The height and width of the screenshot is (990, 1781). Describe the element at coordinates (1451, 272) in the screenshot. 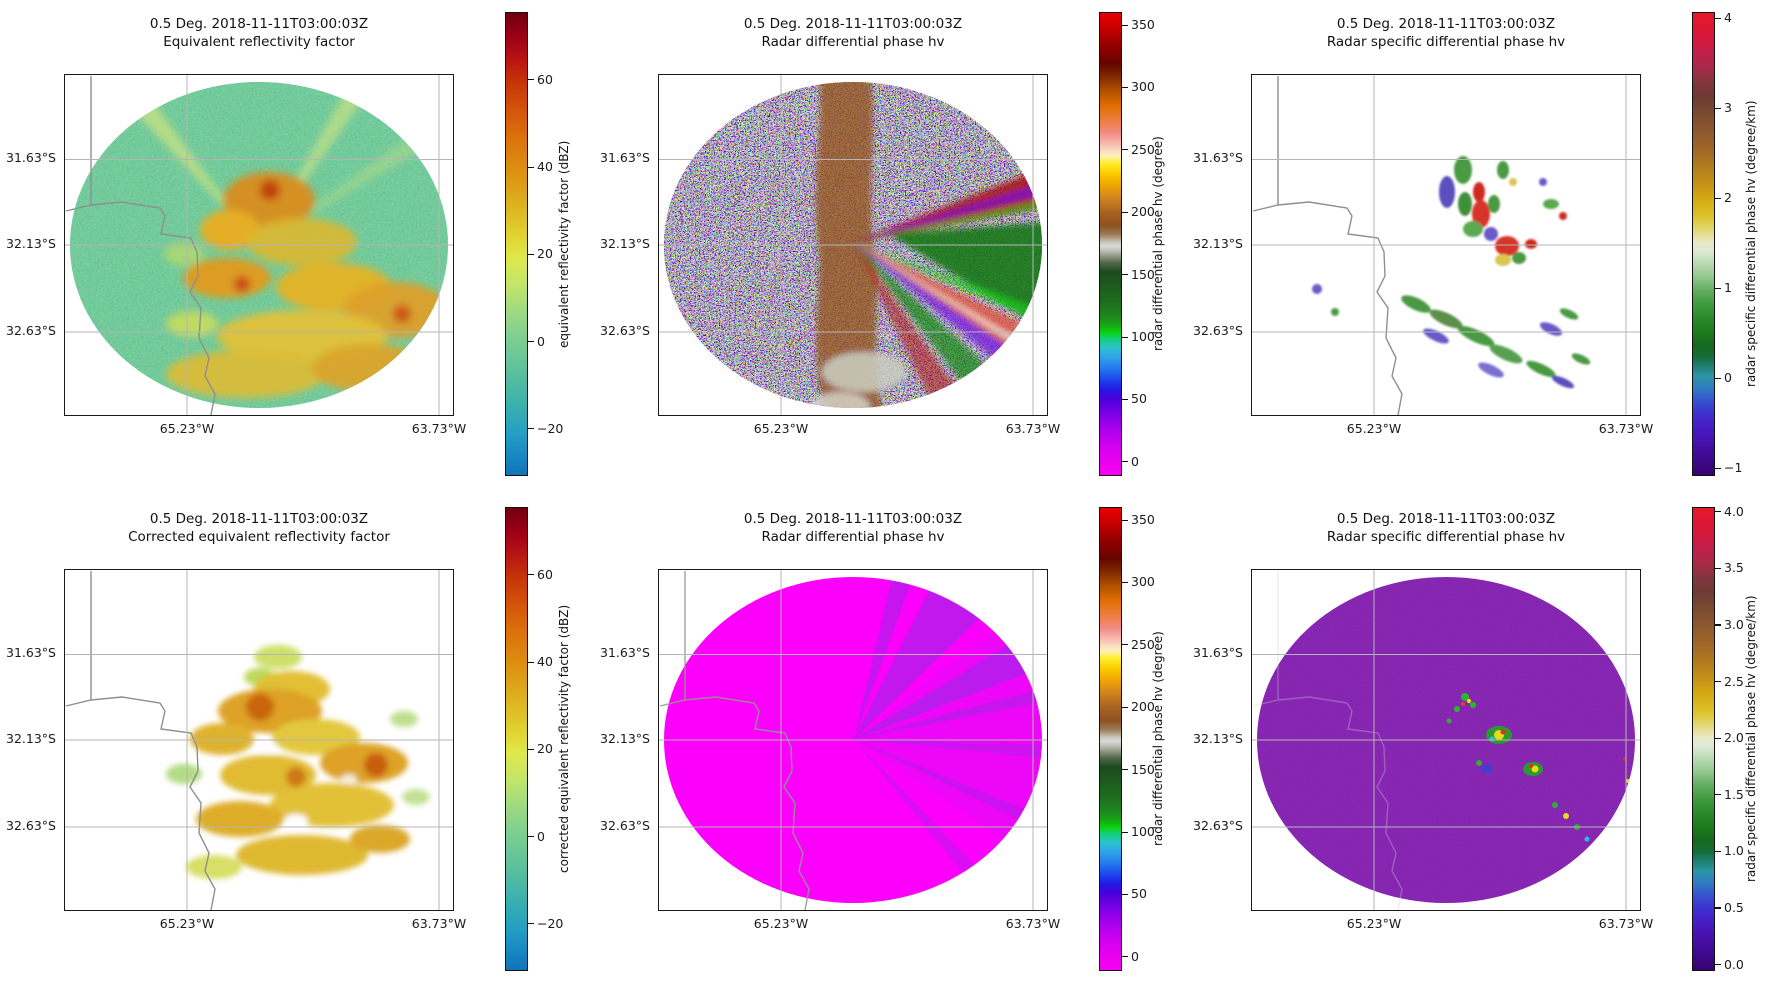

I see `radar-data` at that location.